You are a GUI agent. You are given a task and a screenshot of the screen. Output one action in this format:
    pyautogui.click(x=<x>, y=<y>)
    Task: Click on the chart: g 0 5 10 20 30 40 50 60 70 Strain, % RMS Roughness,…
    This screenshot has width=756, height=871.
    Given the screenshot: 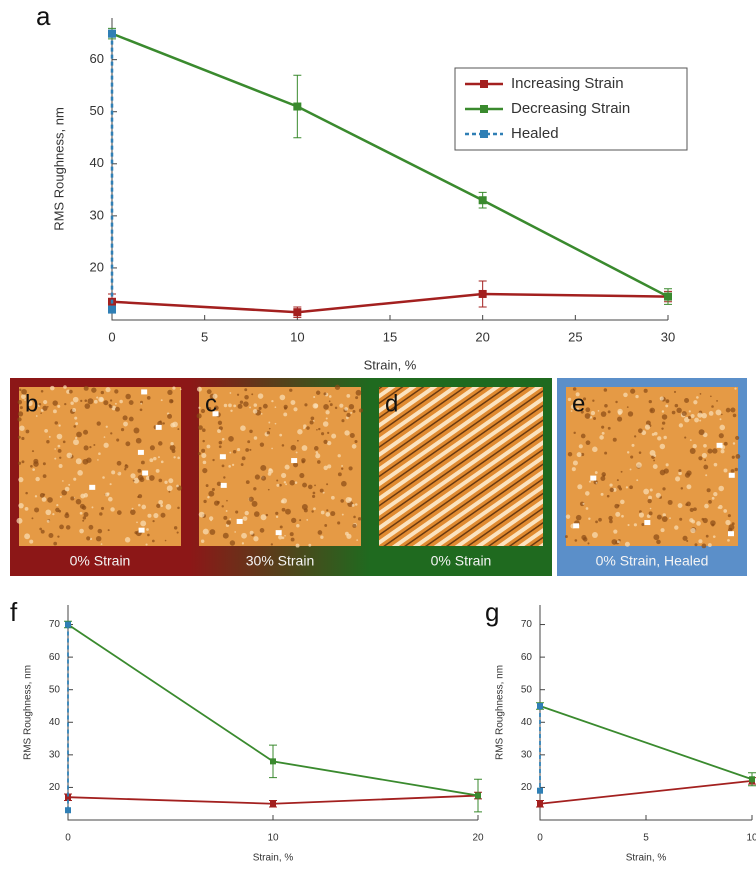 What is the action you would take?
    pyautogui.click(x=620, y=730)
    